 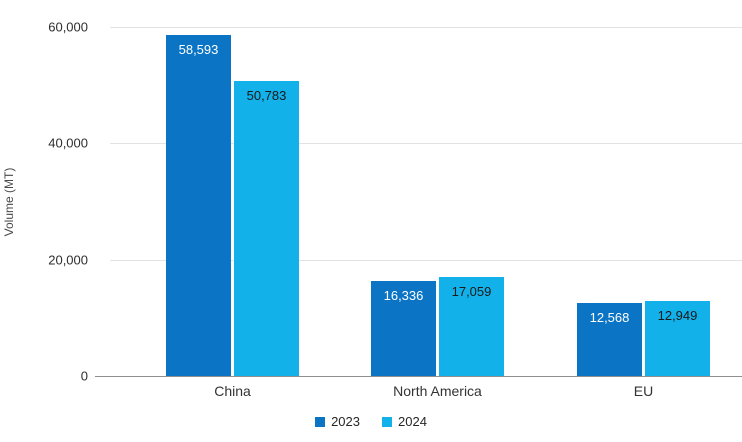 What do you see at coordinates (471, 291) in the screenshot?
I see `bar-value-label: 17,059` at bounding box center [471, 291].